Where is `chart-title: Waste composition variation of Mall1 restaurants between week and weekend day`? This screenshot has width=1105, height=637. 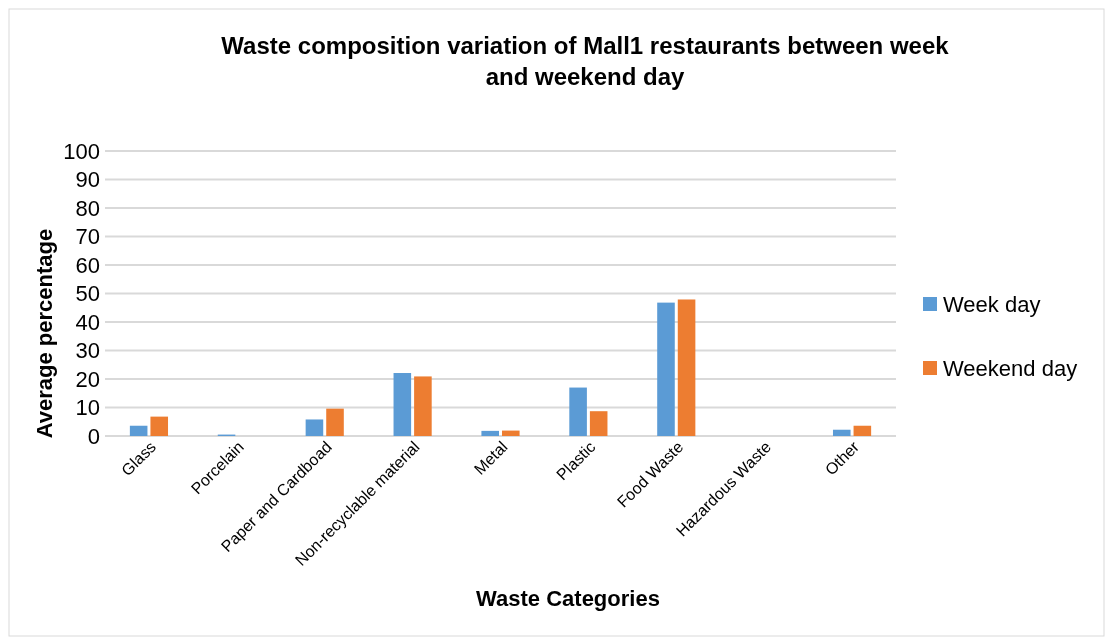 chart-title: Waste composition variation of Mall1 restaurants between week and weekend day is located at coordinates (585, 61).